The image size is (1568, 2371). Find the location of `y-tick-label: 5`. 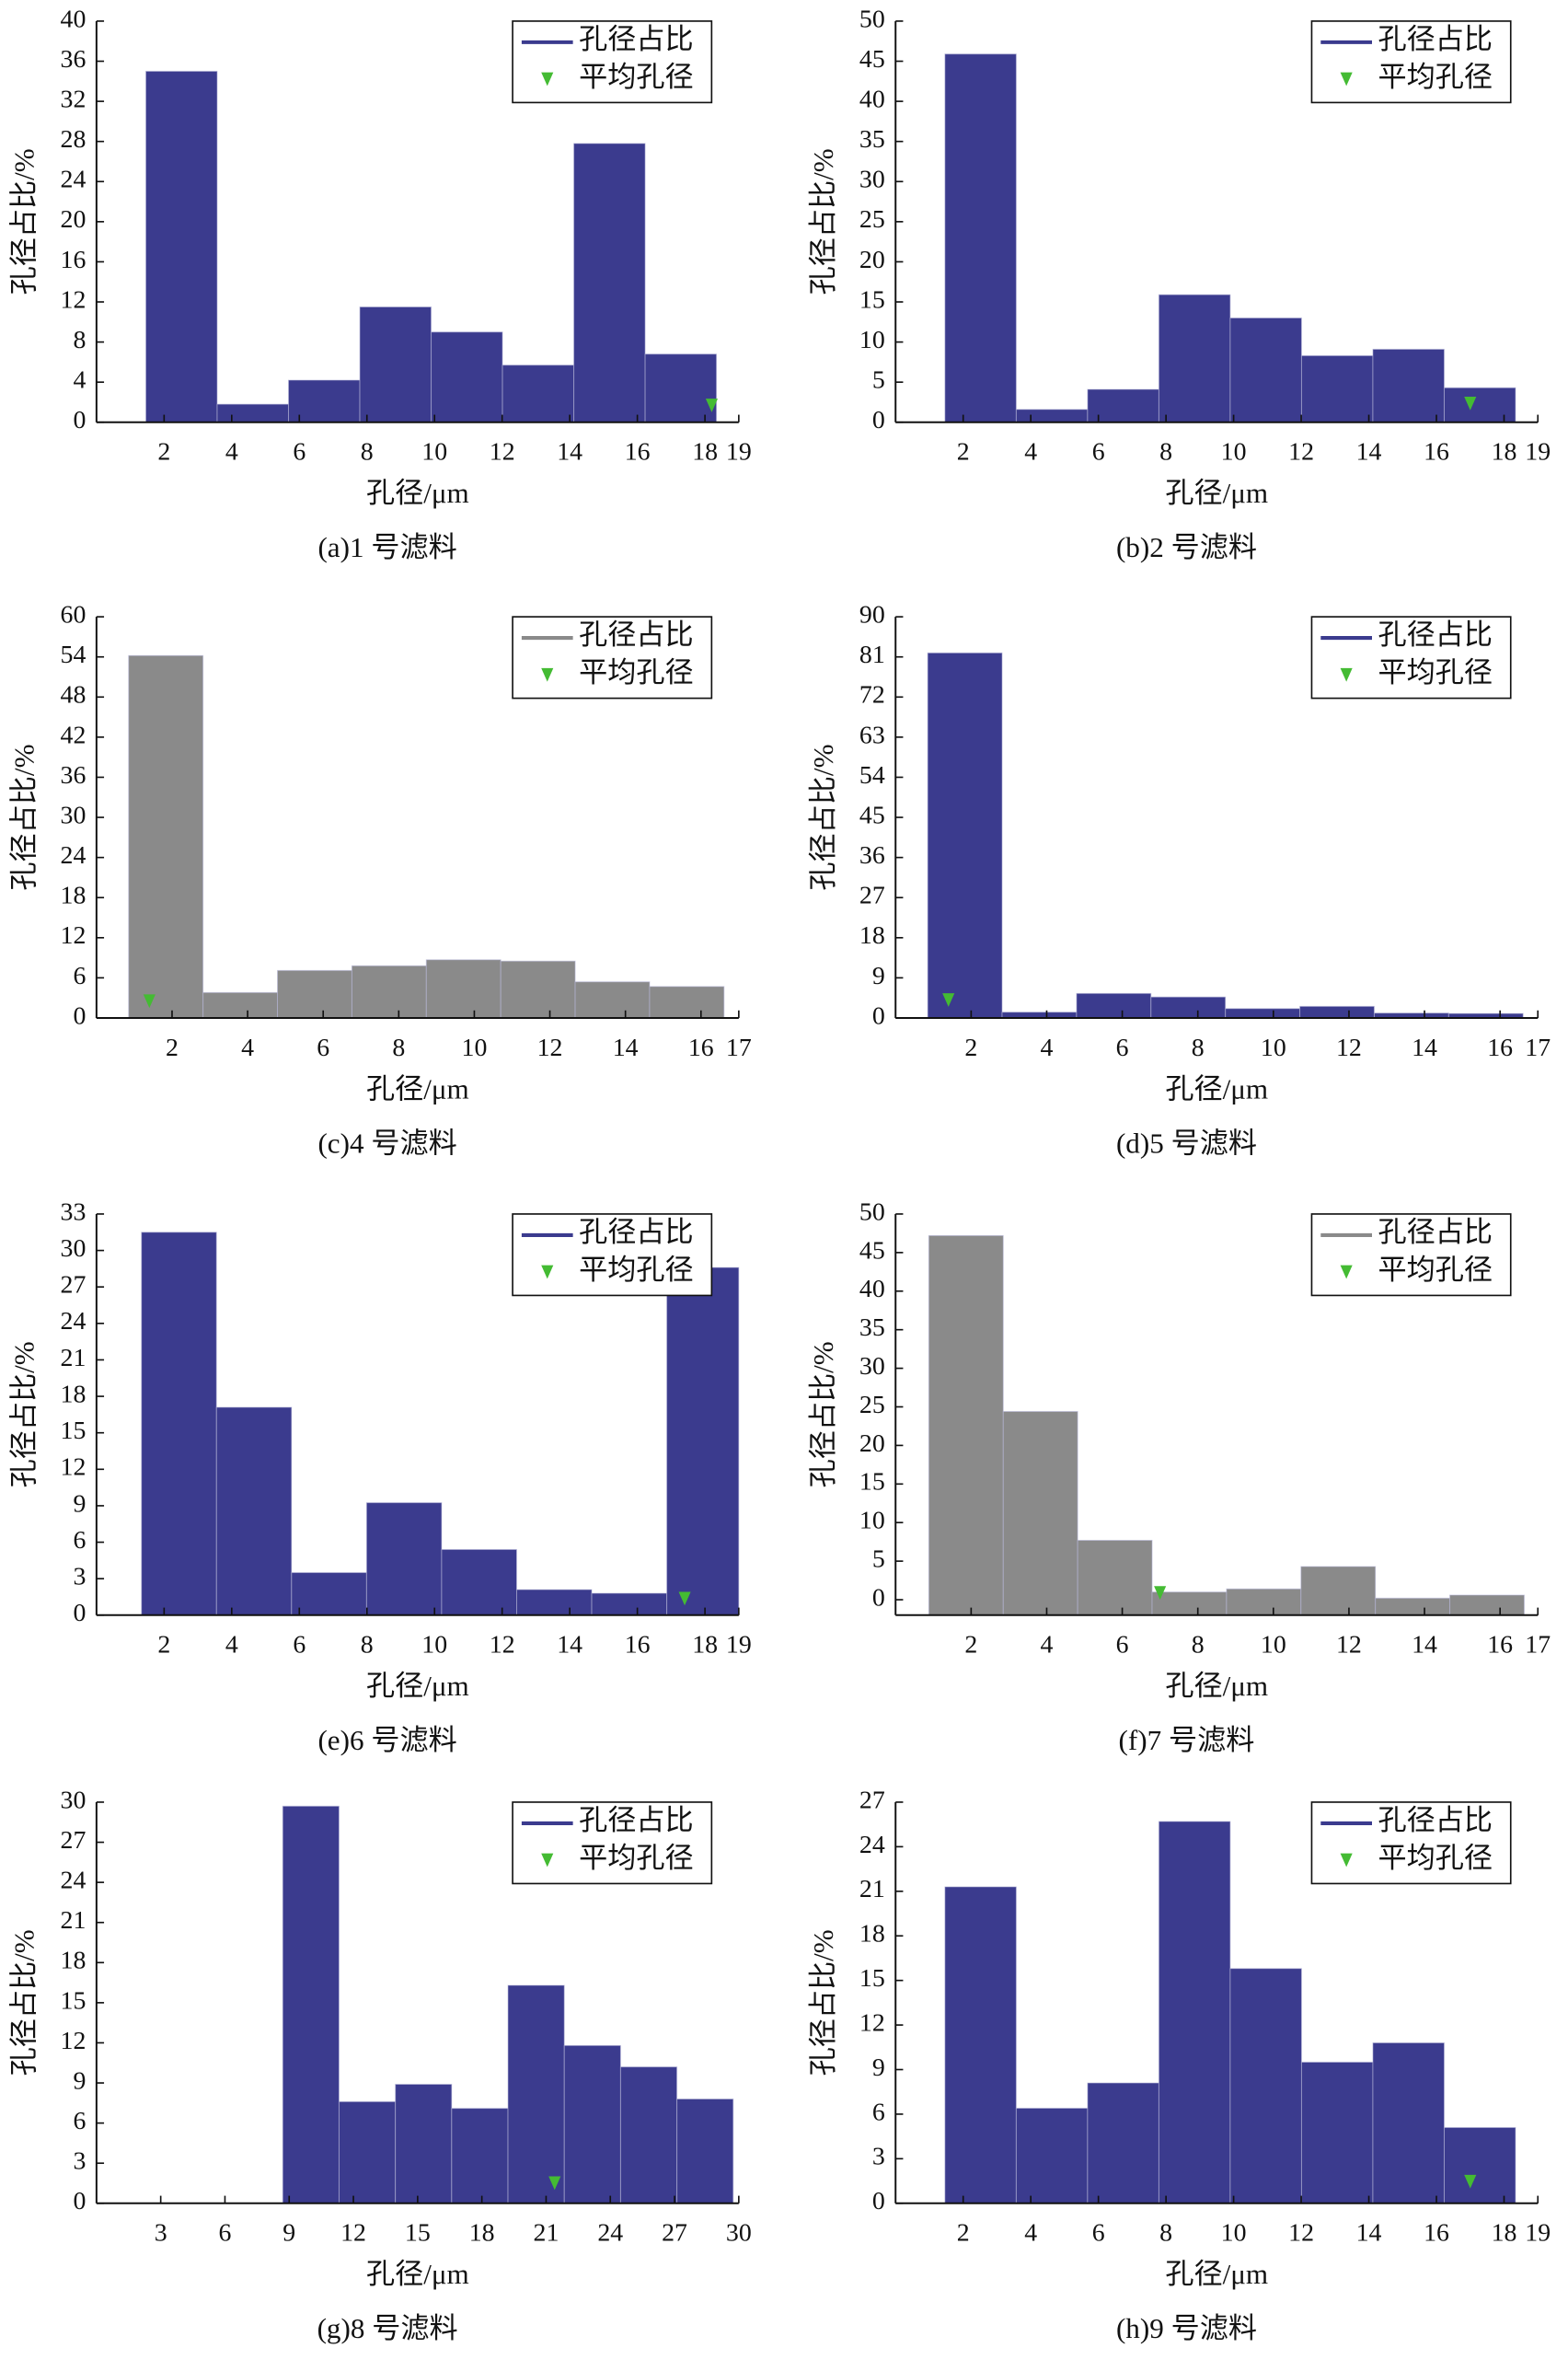

y-tick-label: 5 is located at coordinates (878, 380).